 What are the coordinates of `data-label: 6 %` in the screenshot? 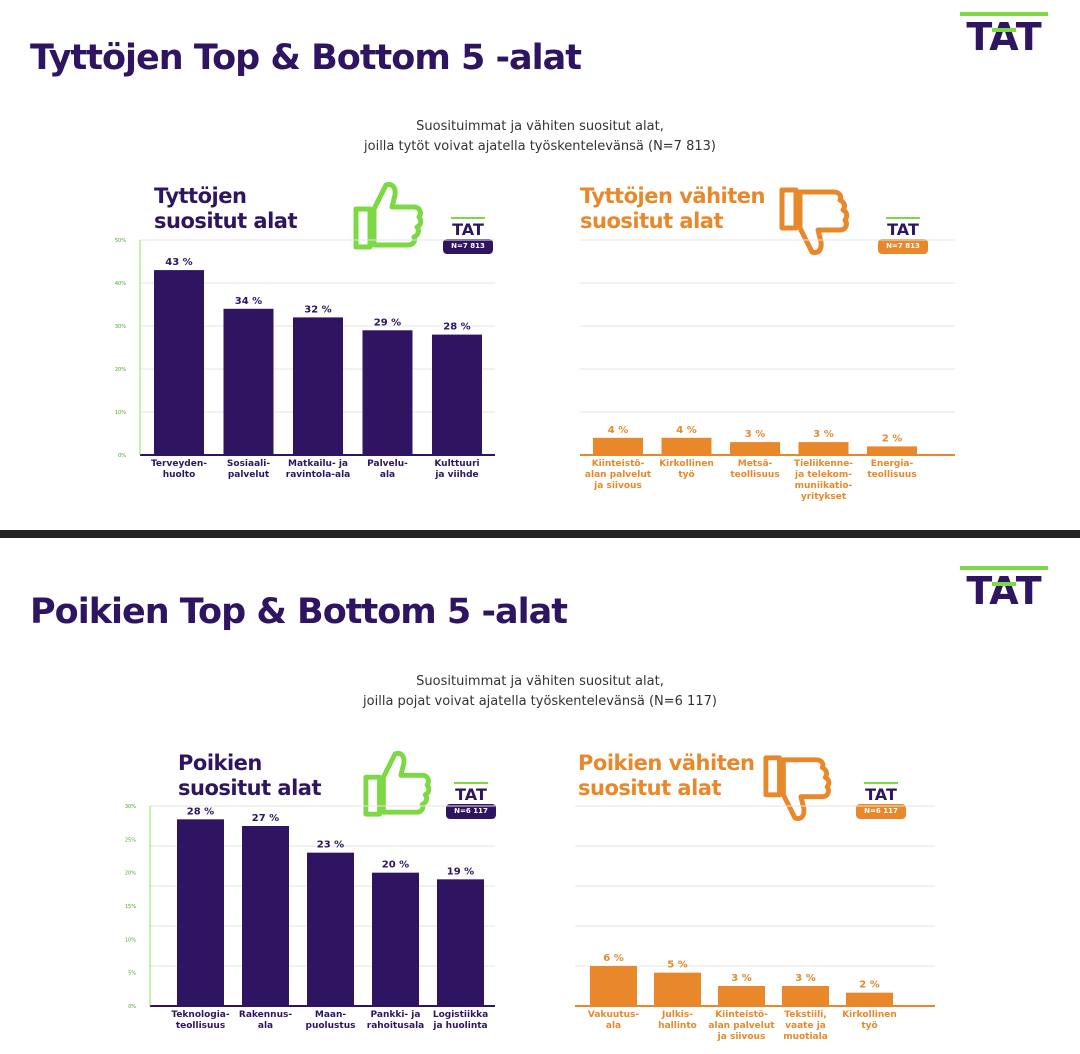 It's located at (613, 958).